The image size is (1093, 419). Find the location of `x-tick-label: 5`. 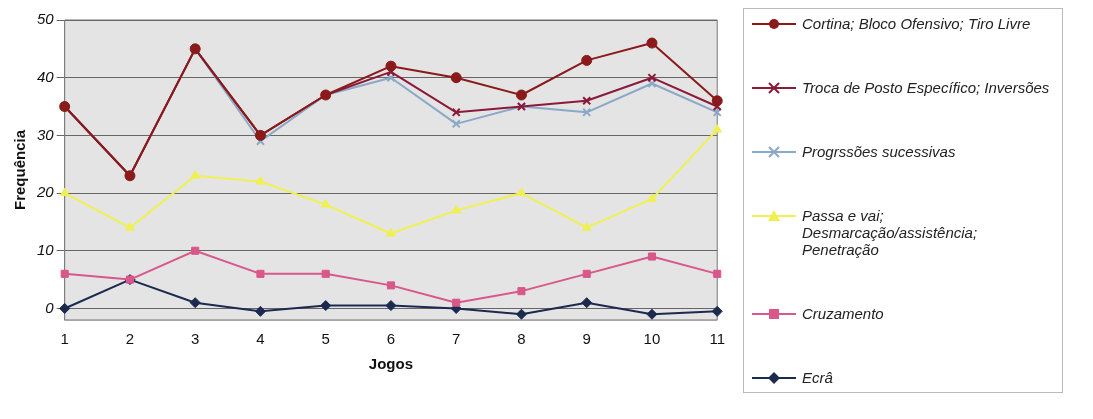

x-tick-label: 5 is located at coordinates (325, 339).